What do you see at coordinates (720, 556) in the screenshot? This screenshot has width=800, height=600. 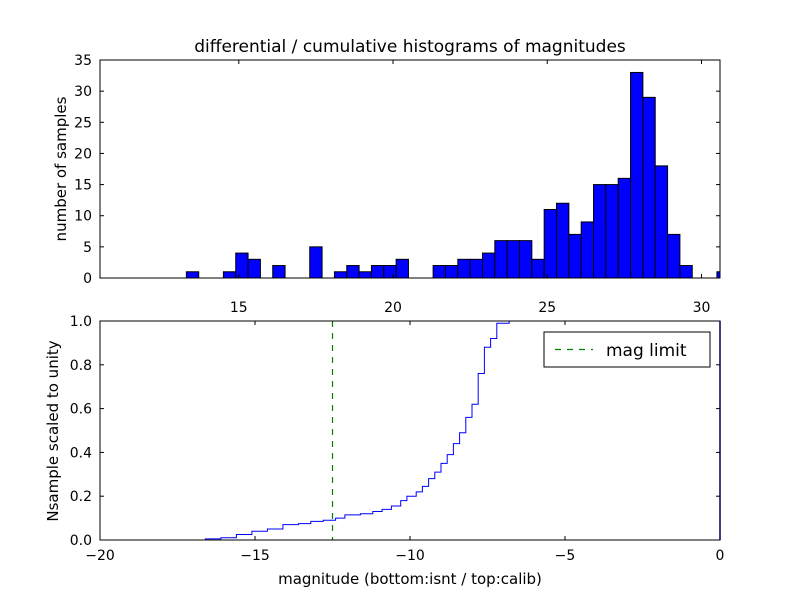 I see `bottom-x-tick-label: 0` at bounding box center [720, 556].